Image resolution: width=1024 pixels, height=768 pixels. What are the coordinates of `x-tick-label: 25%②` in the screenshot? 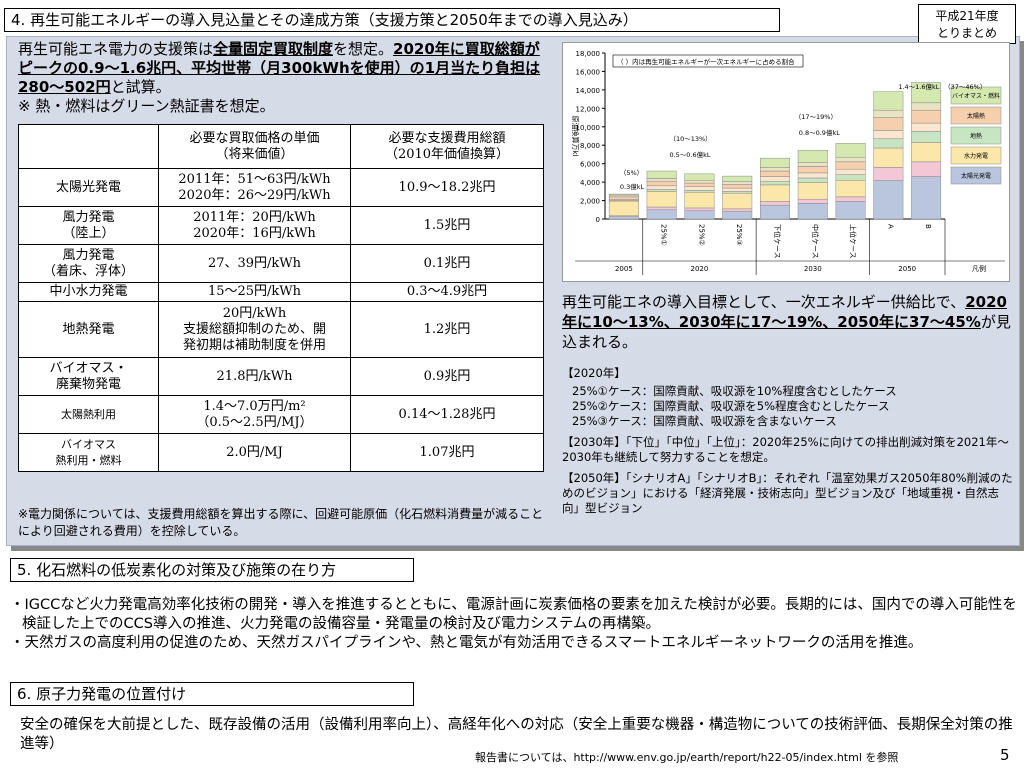 It's located at (701, 235).